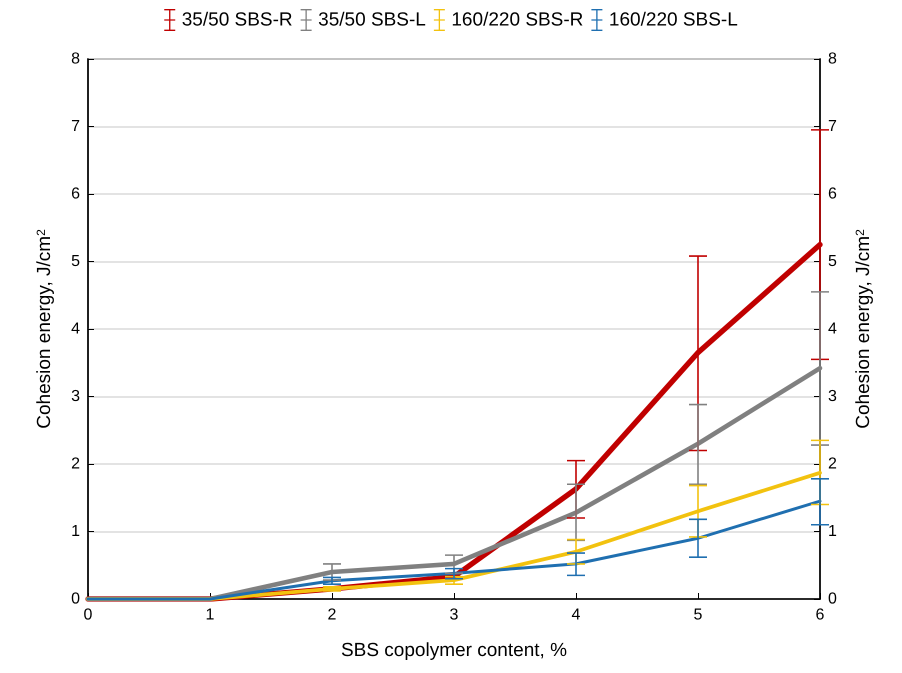 The height and width of the screenshot is (673, 902). I want to click on legend-label: 160/220 SBS-R, so click(517, 20).